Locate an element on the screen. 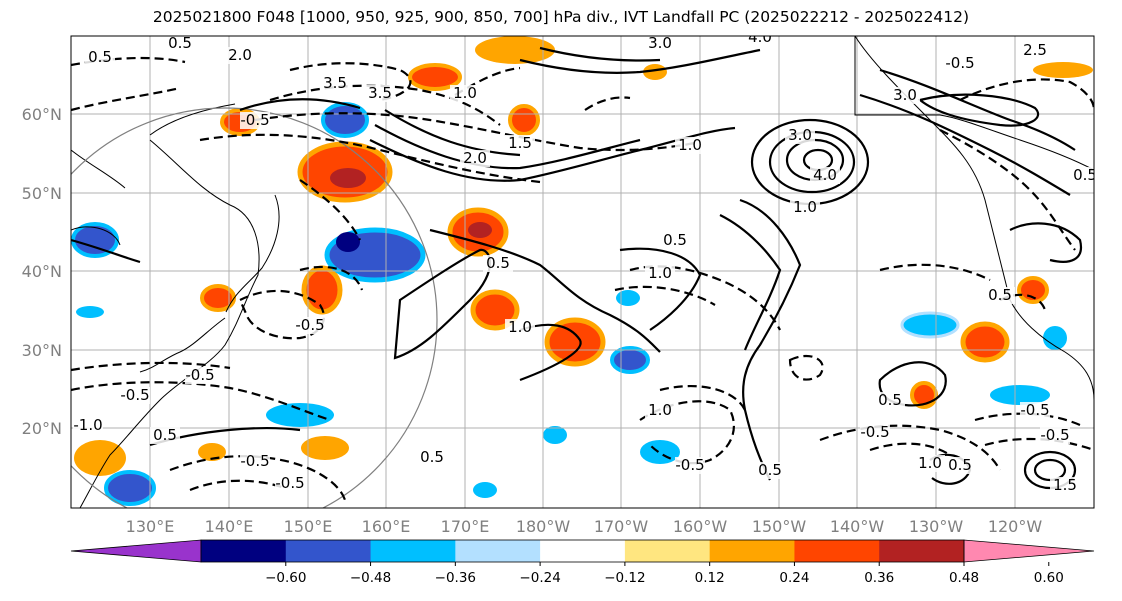 The height and width of the screenshot is (601, 1122). colorbar-tick-label: 0.12 is located at coordinates (710, 578).